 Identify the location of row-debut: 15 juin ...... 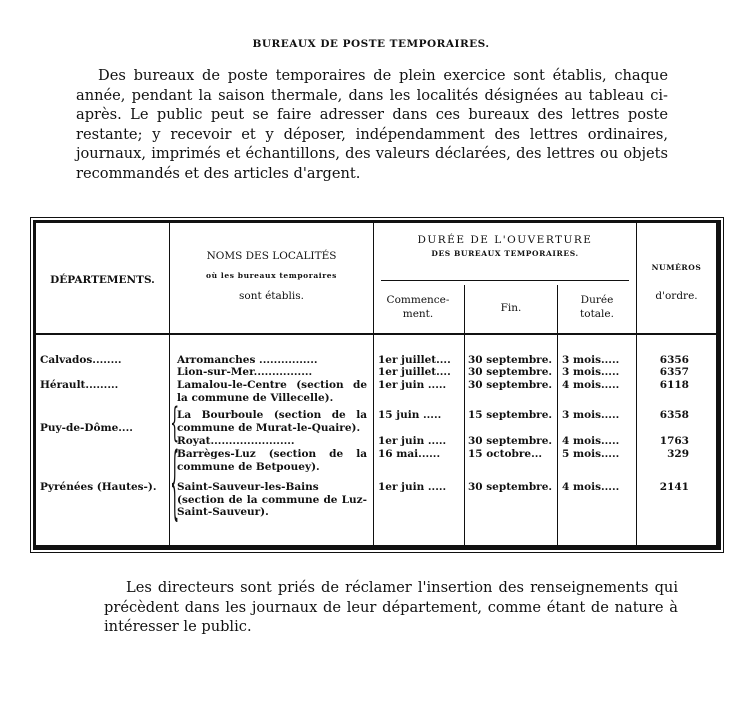
(410, 415).